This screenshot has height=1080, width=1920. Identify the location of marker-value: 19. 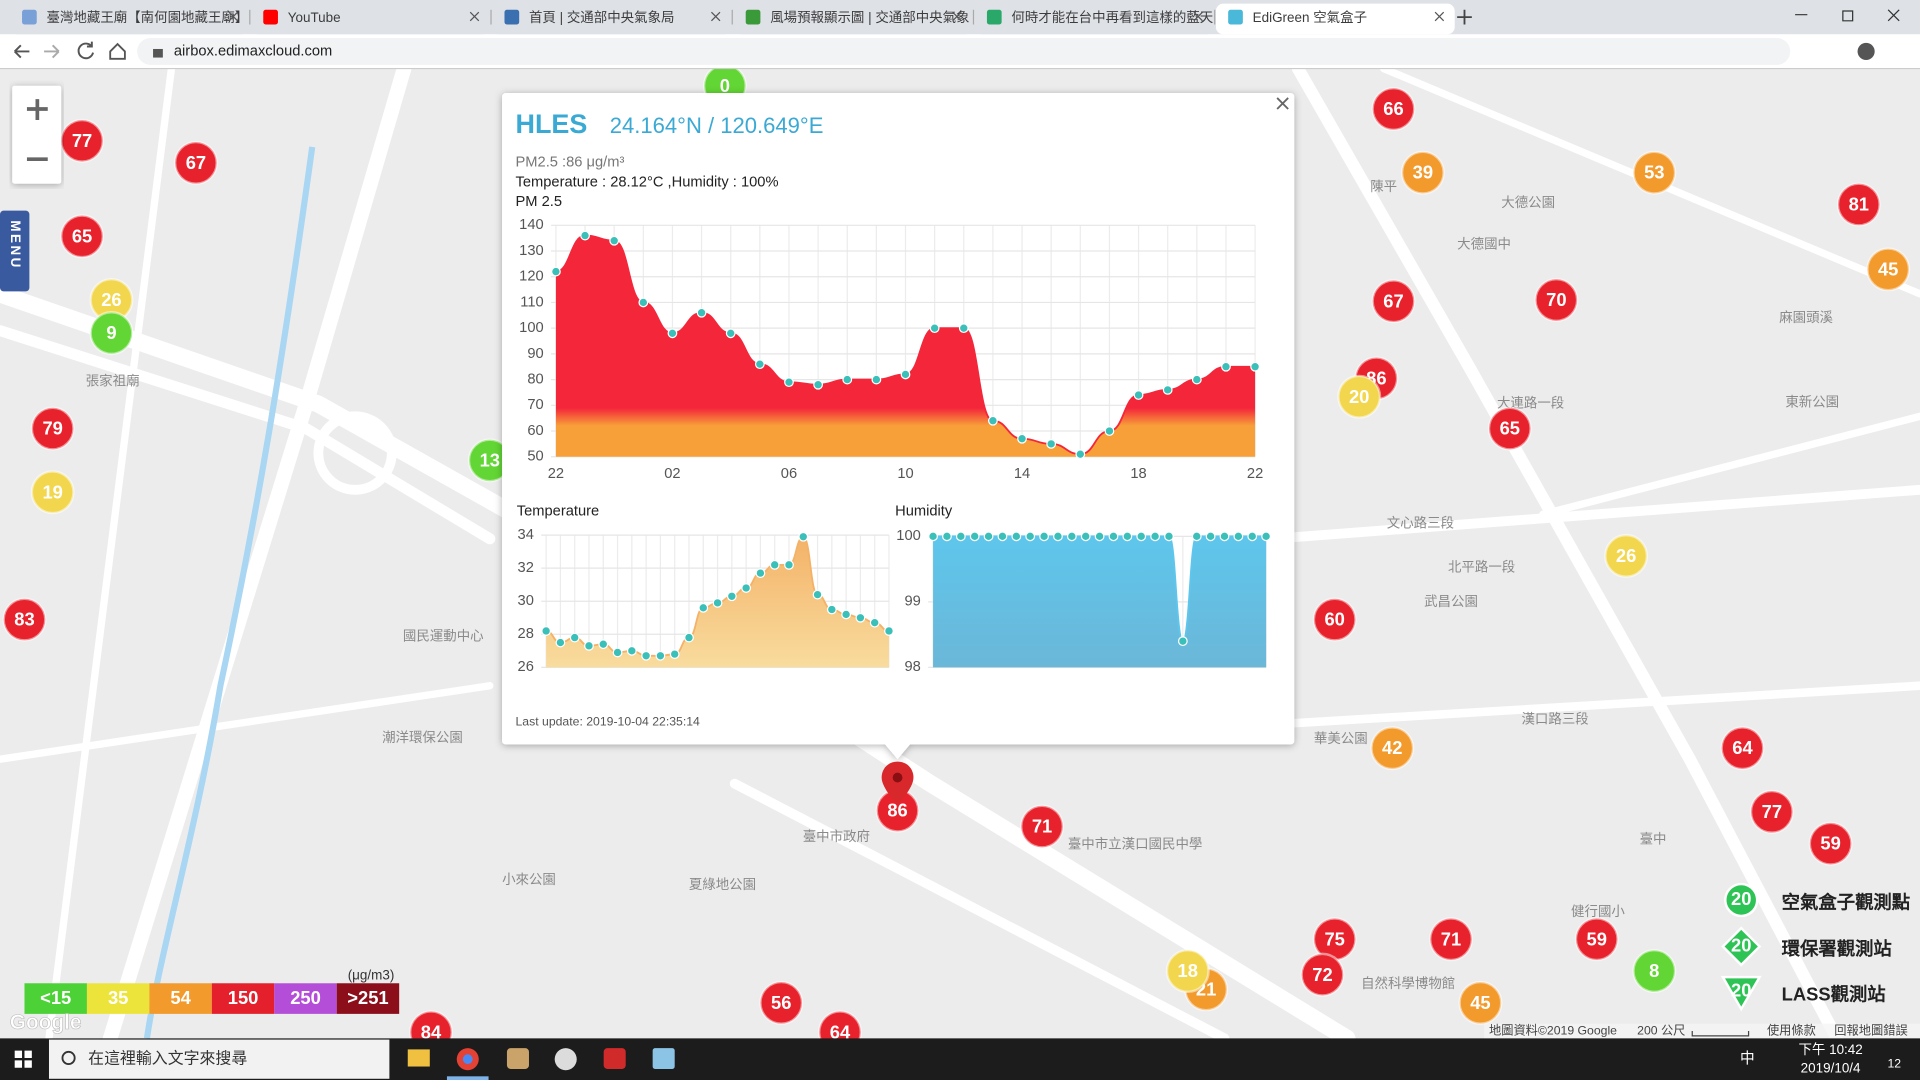
(52, 491).